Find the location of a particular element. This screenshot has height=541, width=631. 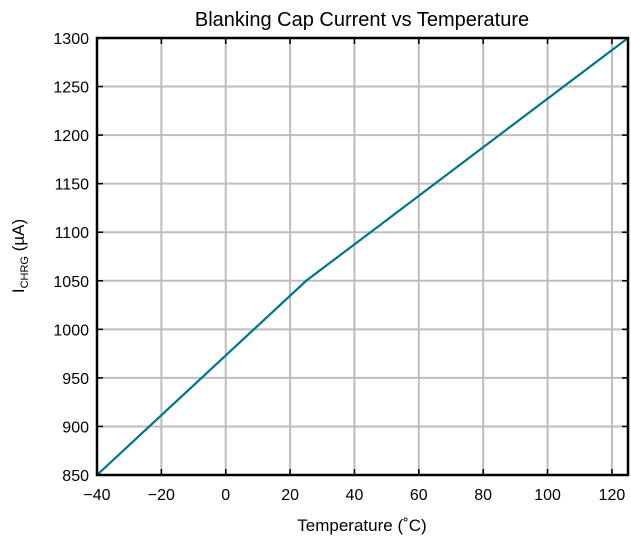

x-tick-label: 0 is located at coordinates (225, 495).